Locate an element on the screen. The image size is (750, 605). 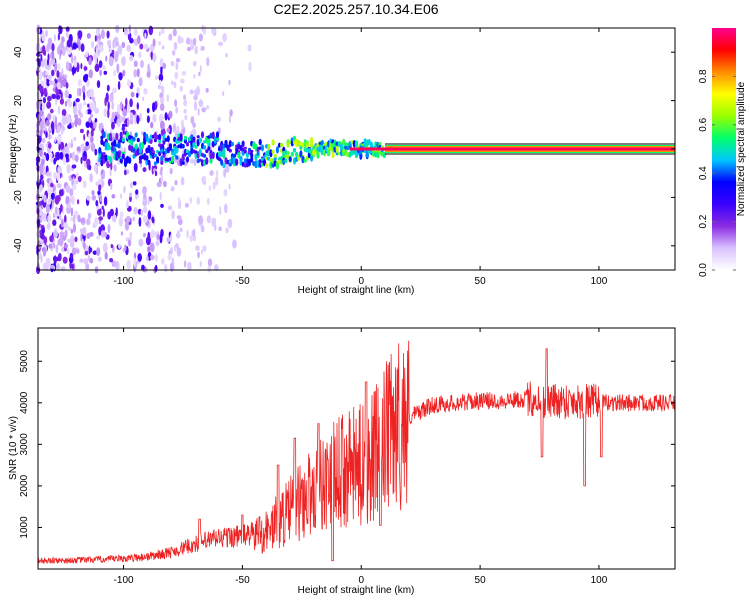
snr-y-tick-label: 4000 is located at coordinates (24, 402).